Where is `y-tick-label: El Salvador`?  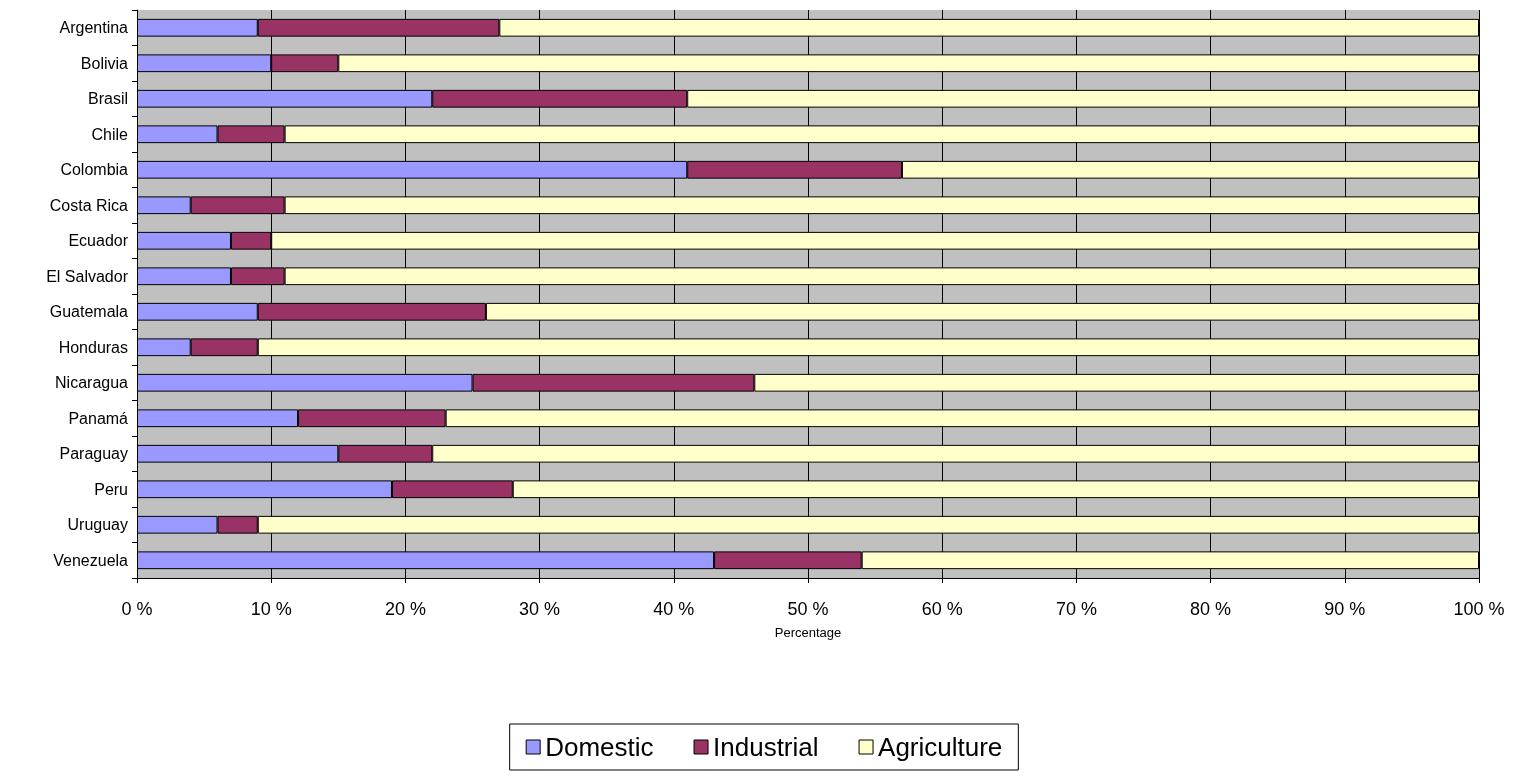 y-tick-label: El Salvador is located at coordinates (87, 276).